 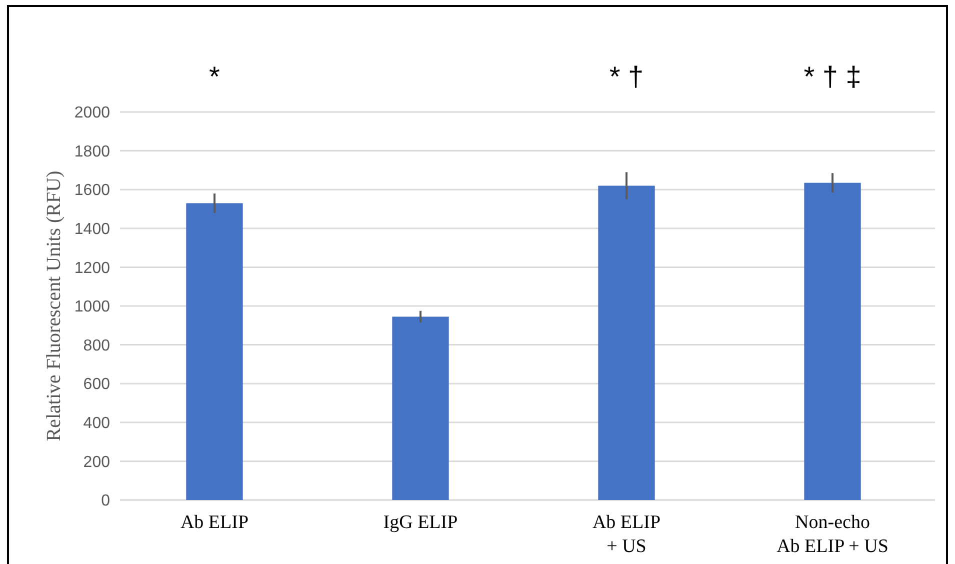 What do you see at coordinates (832, 534) in the screenshot?
I see `x-tick-label: Non-echo Ab ELIP + US` at bounding box center [832, 534].